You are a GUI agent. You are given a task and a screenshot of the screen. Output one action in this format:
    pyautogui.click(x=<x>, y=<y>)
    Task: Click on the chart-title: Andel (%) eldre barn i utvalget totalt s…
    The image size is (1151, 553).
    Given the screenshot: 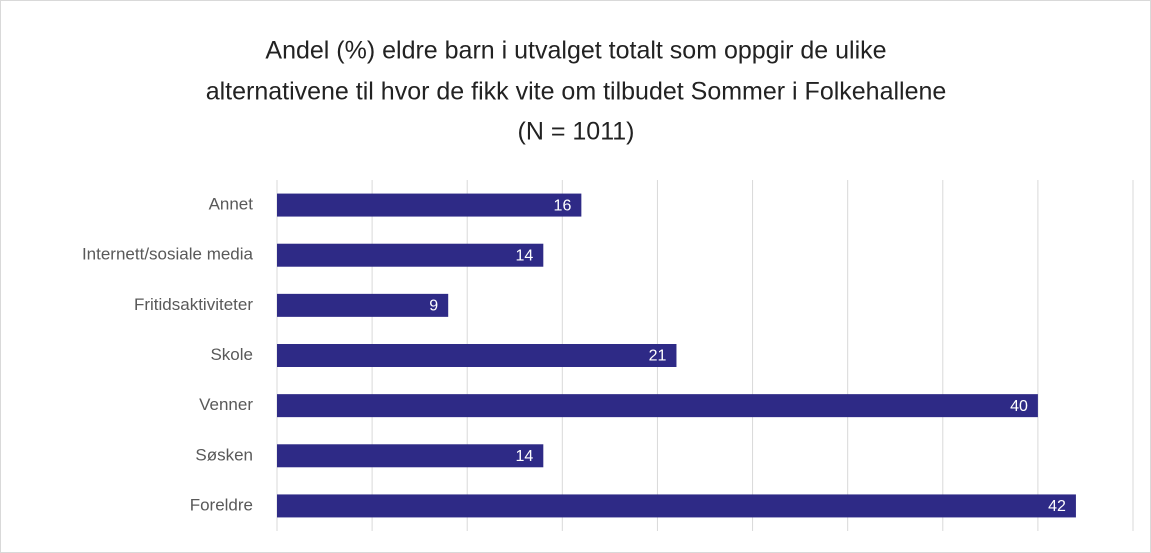 What is the action you would take?
    pyautogui.click(x=575, y=51)
    